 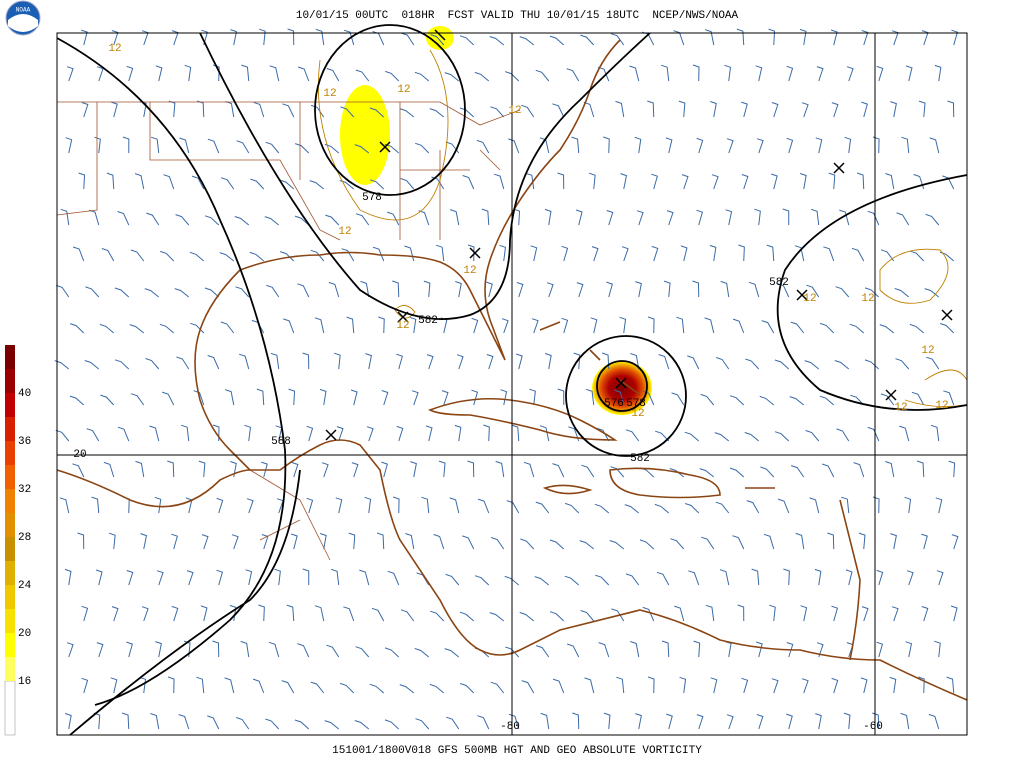 What do you see at coordinates (24, 490) in the screenshot?
I see `legend-tick-label: 32` at bounding box center [24, 490].